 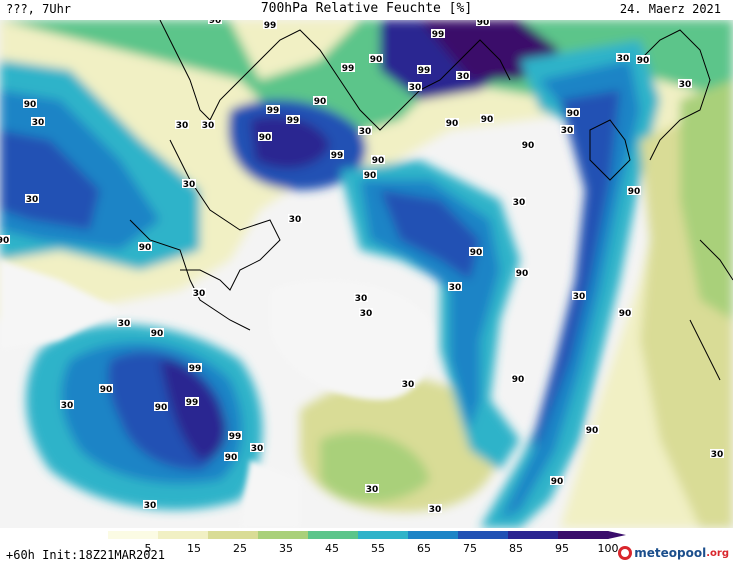 I want to click on colorbar, so click(x=367, y=535).